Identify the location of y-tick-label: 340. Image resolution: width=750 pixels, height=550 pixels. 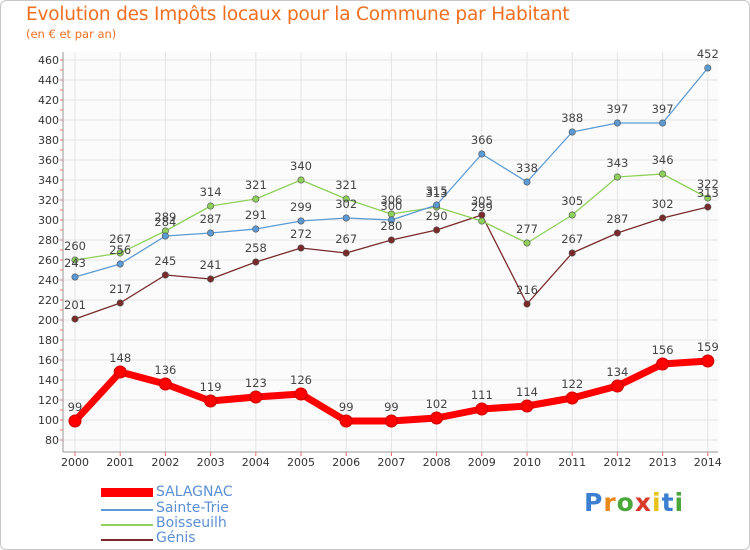
(48, 180).